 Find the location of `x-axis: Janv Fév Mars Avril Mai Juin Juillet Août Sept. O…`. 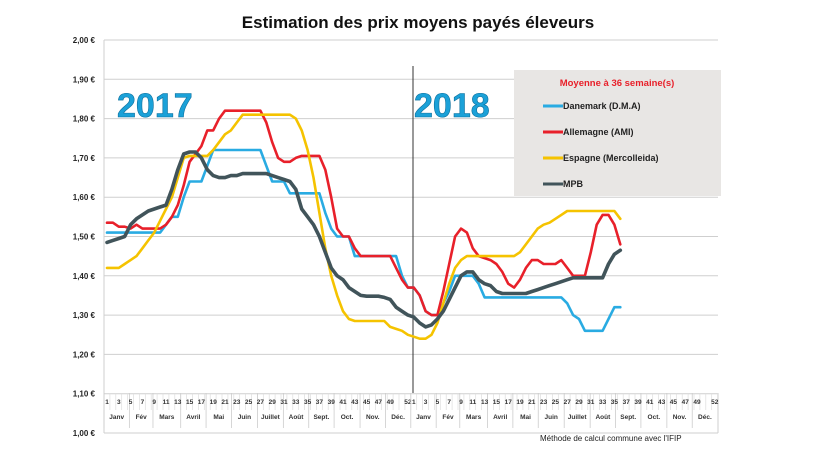

x-axis: Janv Fév Mars Avril Mai Juin Juillet Août Sept. O… is located at coordinates (411, 410).